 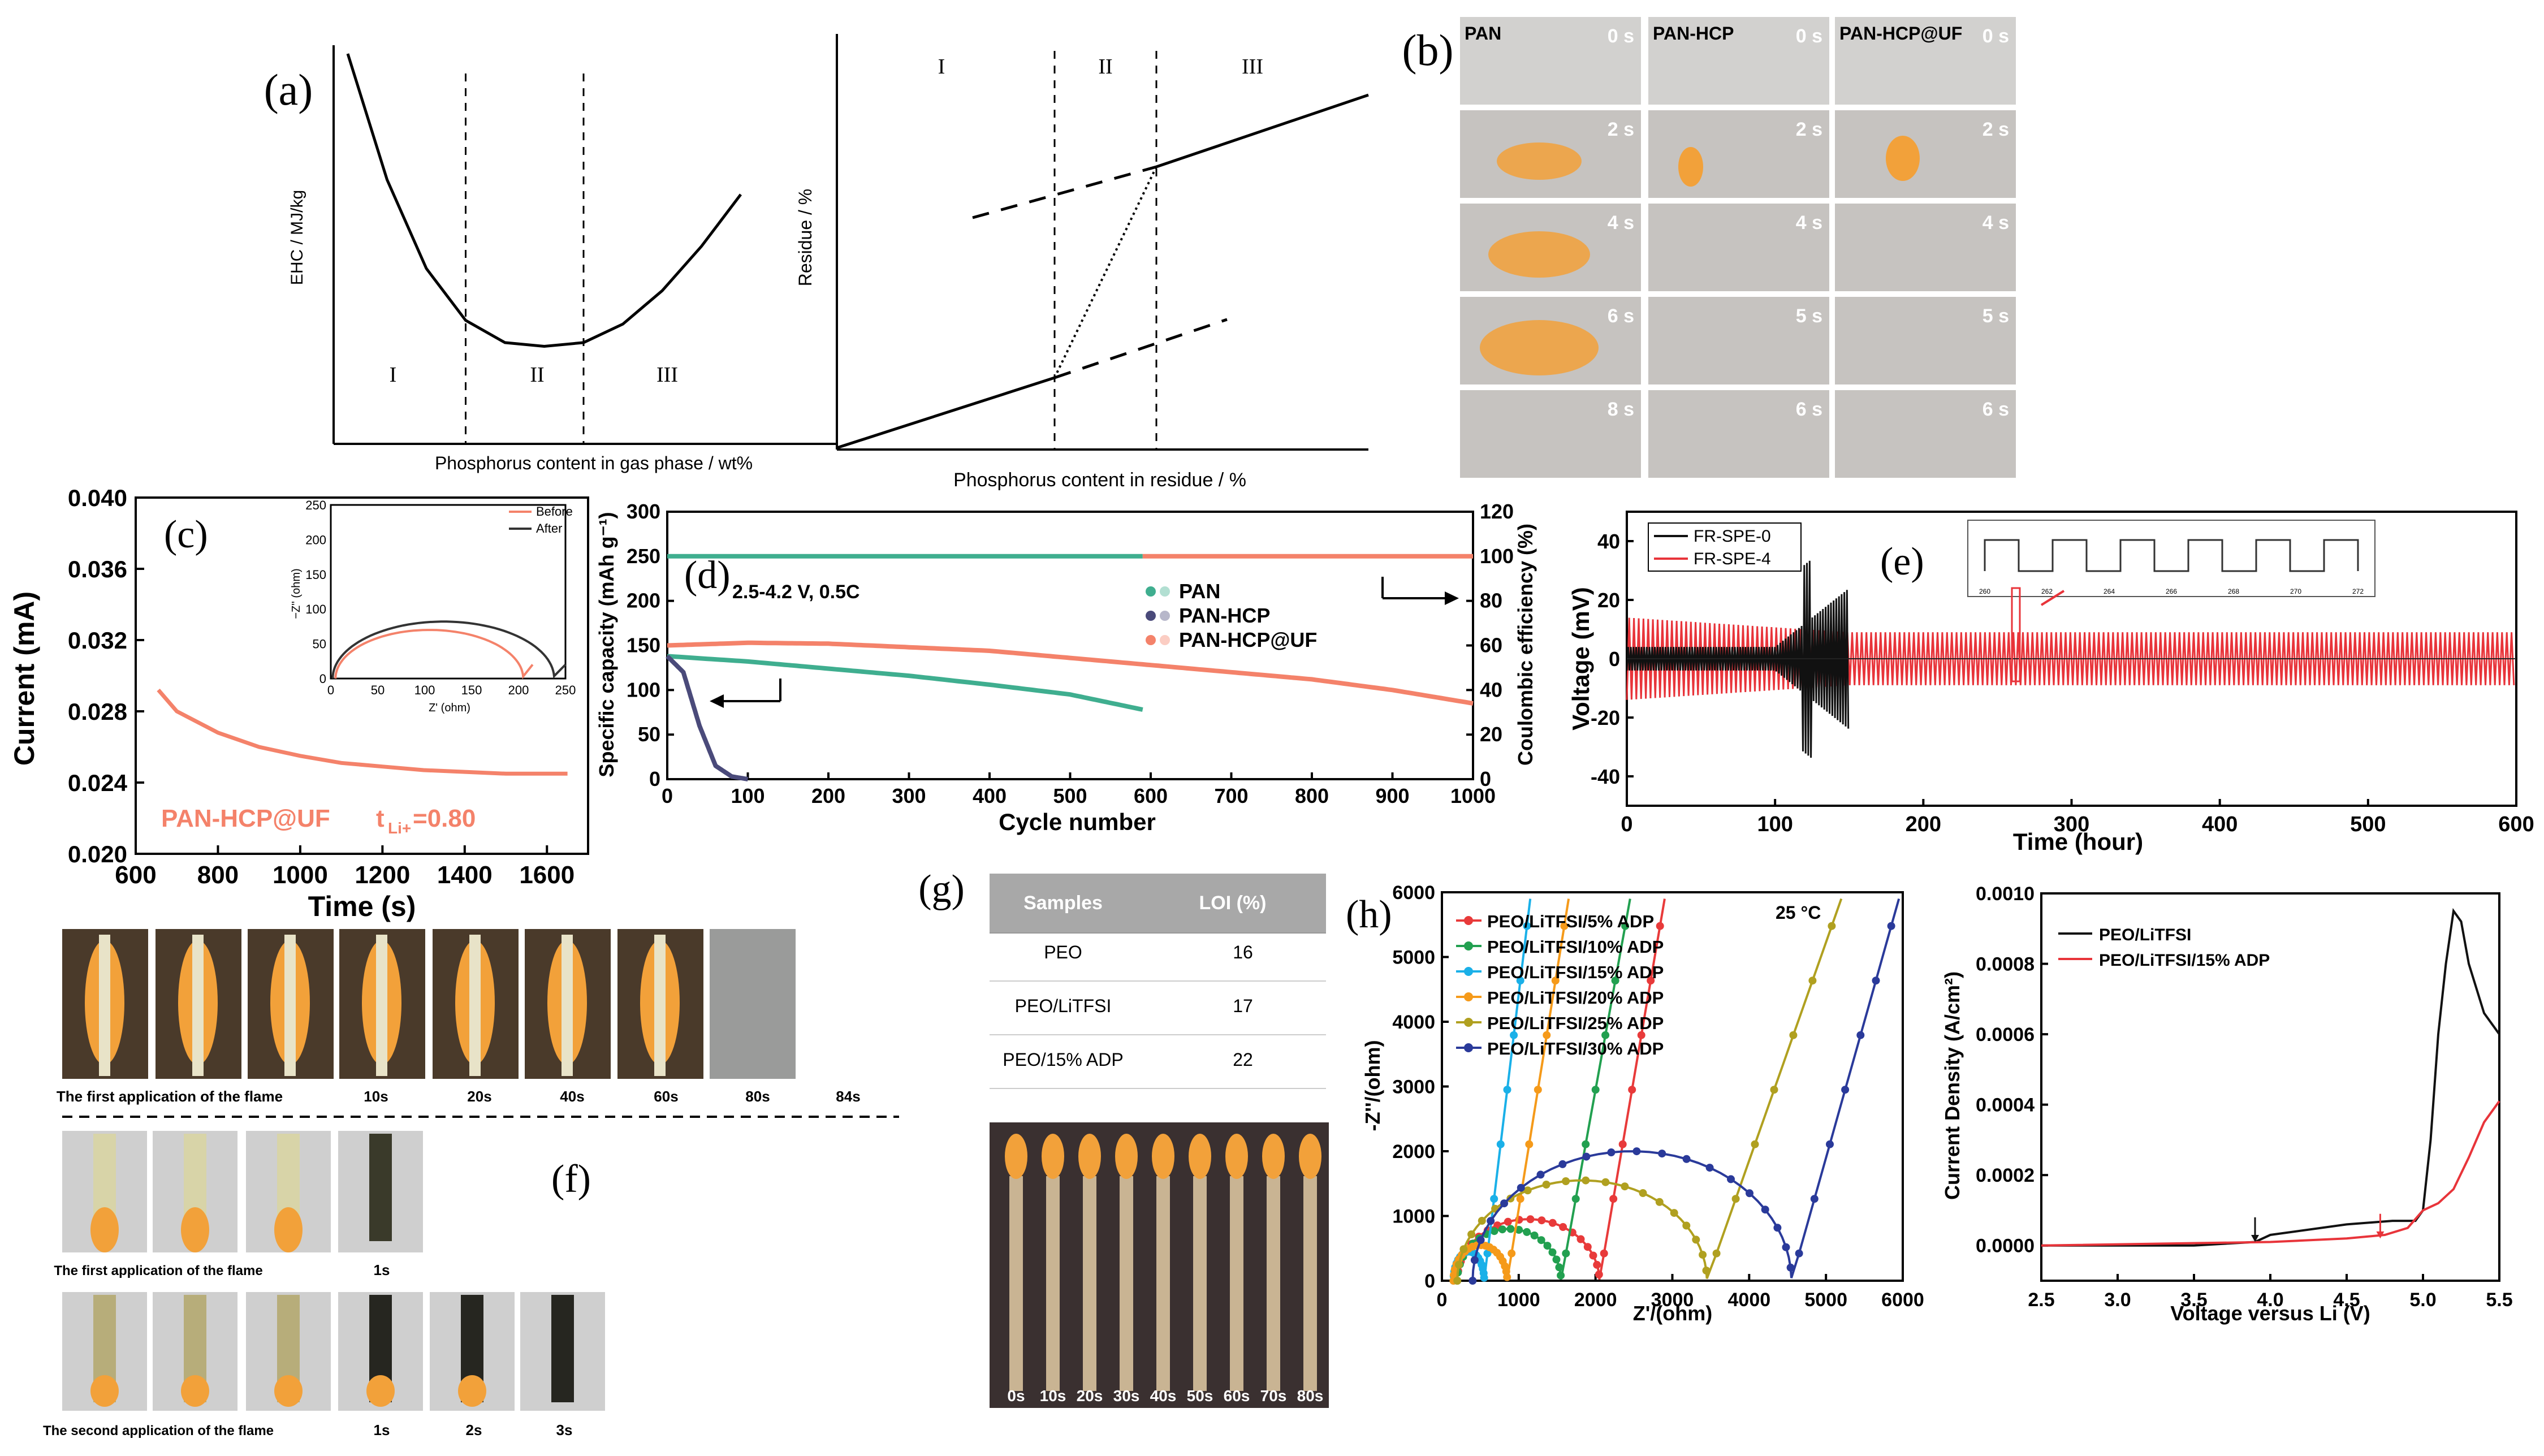 What do you see at coordinates (571, 1179) in the screenshot?
I see `panel-label-f: (f)` at bounding box center [571, 1179].